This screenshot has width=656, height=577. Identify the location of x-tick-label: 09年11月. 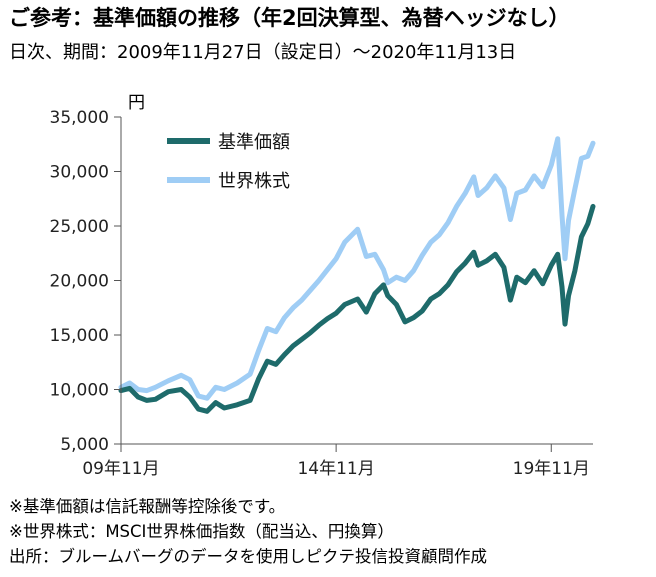
(120, 469).